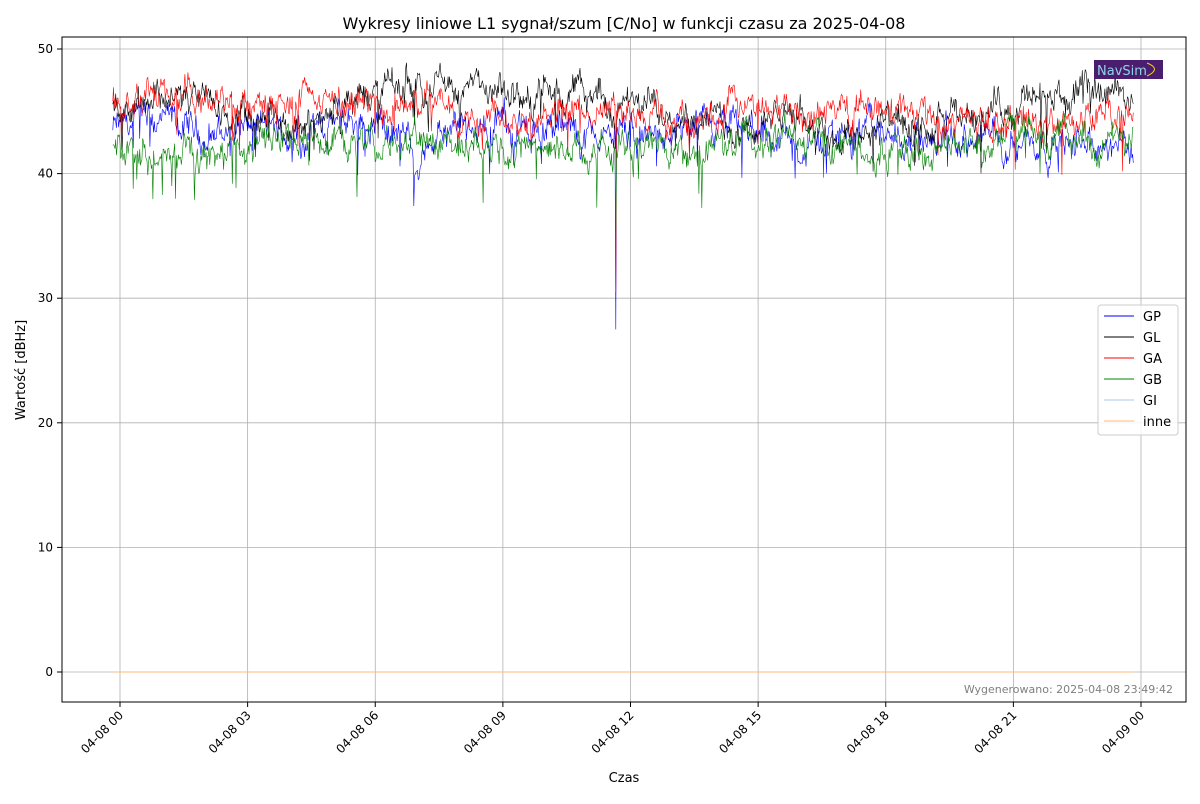 The image size is (1200, 804). I want to click on y-axis-label: Wartość [dBHz], so click(21, 370).